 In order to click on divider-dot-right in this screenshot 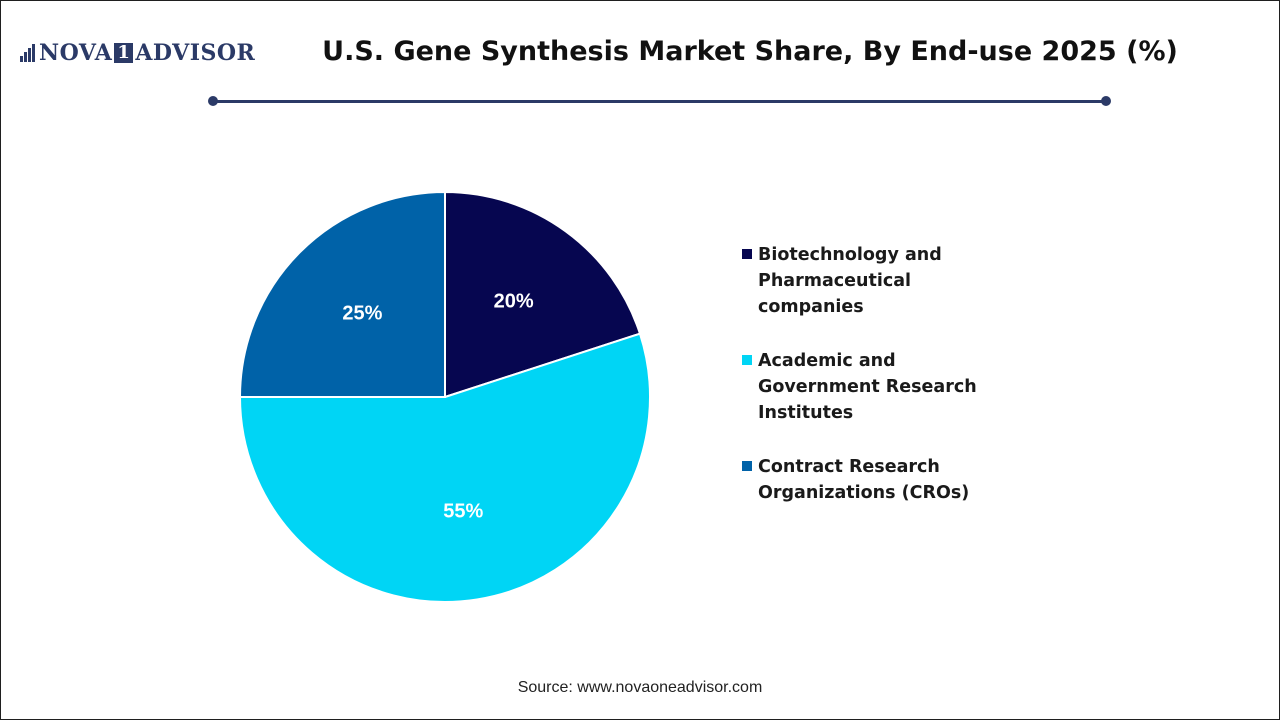, I will do `click(1106, 101)`.